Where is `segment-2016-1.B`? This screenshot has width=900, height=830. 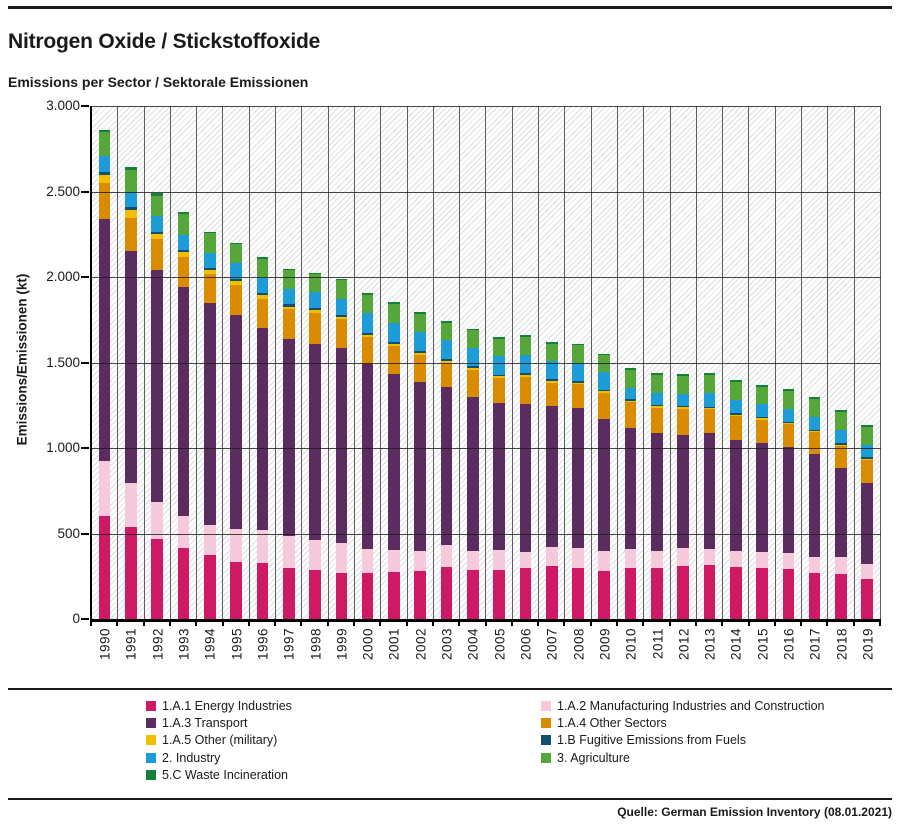
segment-2016-1.B is located at coordinates (788, 422).